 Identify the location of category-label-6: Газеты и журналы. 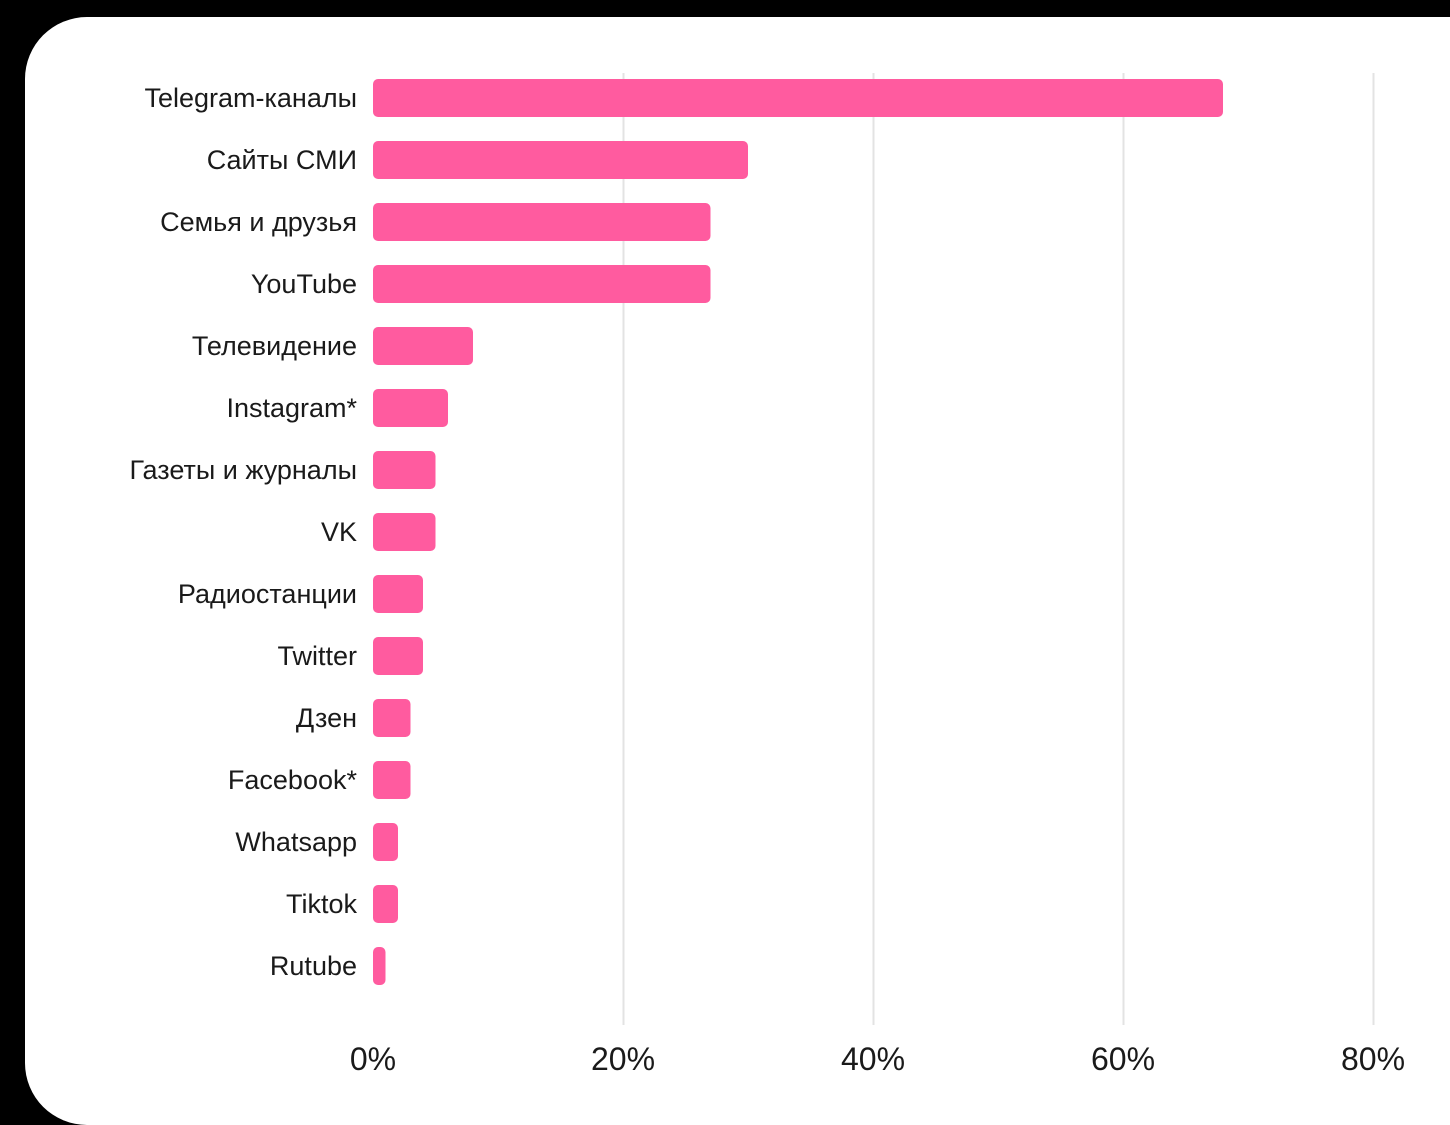
(243, 470).